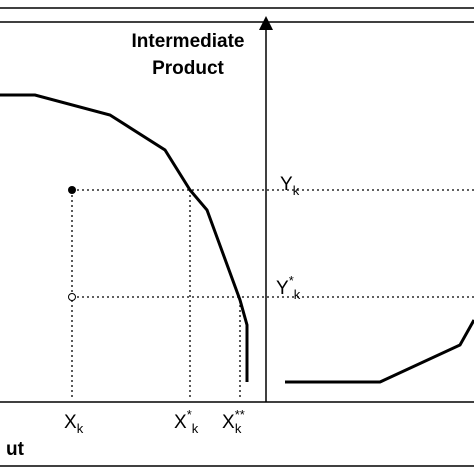  Describe the element at coordinates (266, 23) in the screenshot. I see `axis-arrow` at that location.